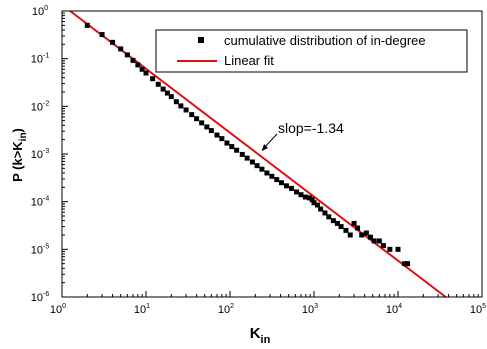 The image size is (487, 349). I want to click on x-tick-label: 10⁴, so click(394, 309).